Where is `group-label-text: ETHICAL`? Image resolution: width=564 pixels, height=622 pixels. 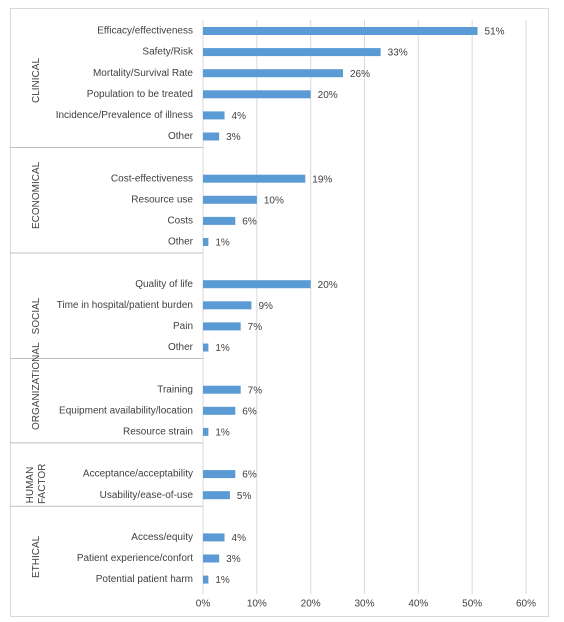 group-label-text: ETHICAL is located at coordinates (36, 556).